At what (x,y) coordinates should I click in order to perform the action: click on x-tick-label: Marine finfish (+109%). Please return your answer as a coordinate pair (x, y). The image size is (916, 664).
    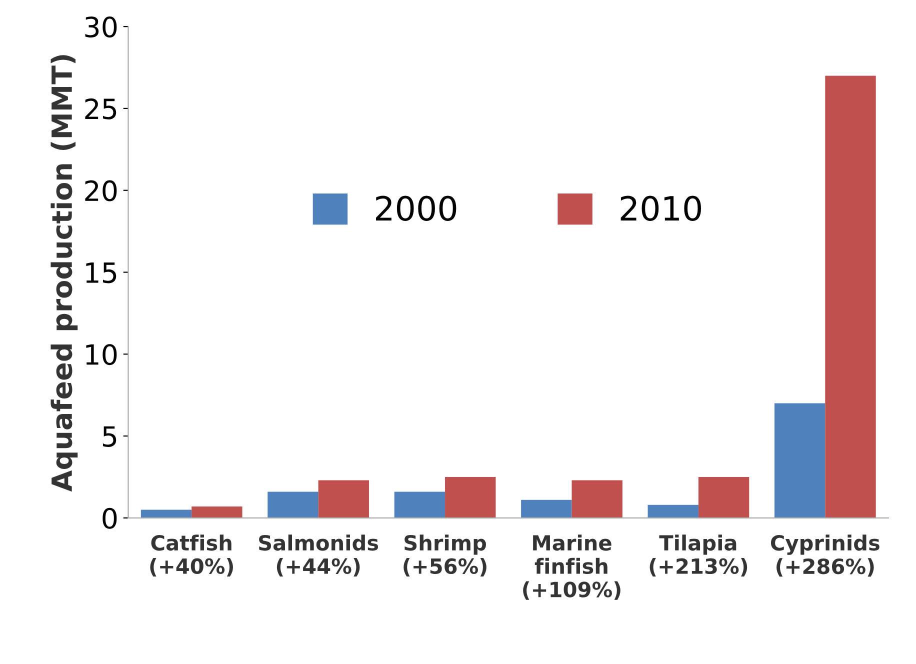
    Looking at the image, I should click on (571, 567).